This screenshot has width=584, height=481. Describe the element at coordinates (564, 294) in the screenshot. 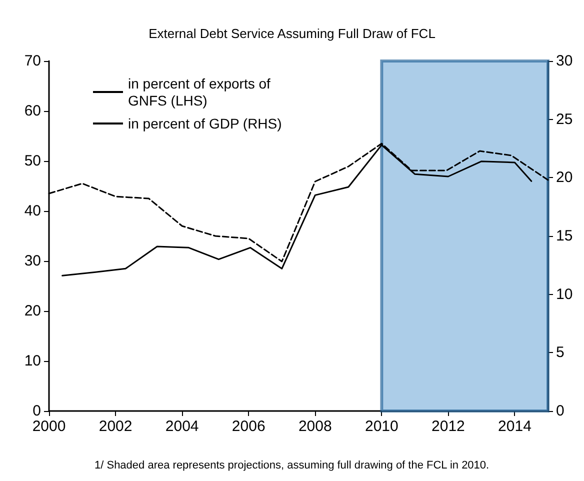

I see `y2-tick-label: 10` at that location.